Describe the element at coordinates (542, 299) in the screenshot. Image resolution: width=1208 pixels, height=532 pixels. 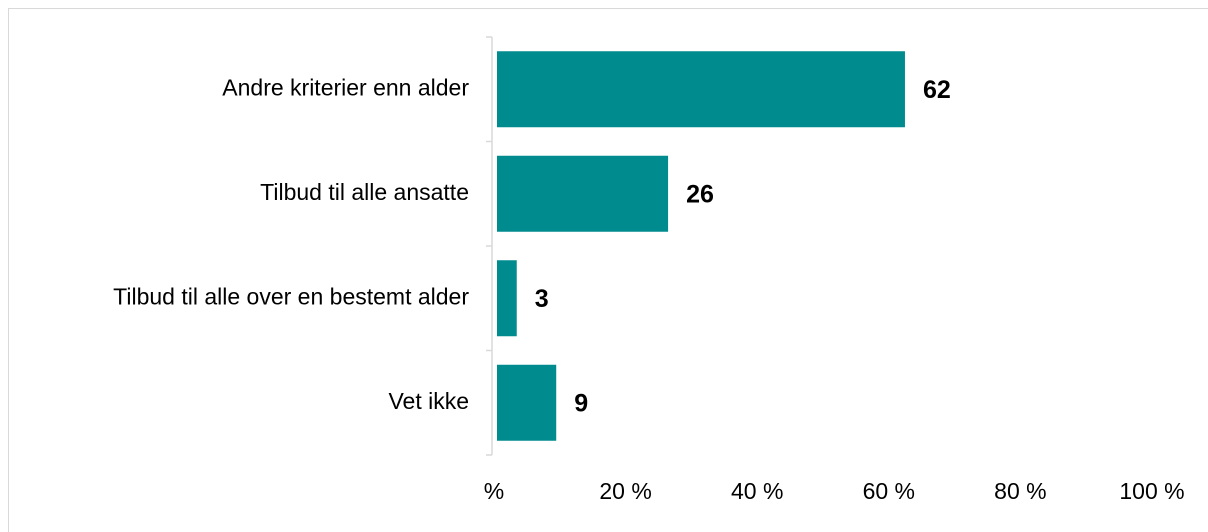
I see `value-label: 3` at that location.